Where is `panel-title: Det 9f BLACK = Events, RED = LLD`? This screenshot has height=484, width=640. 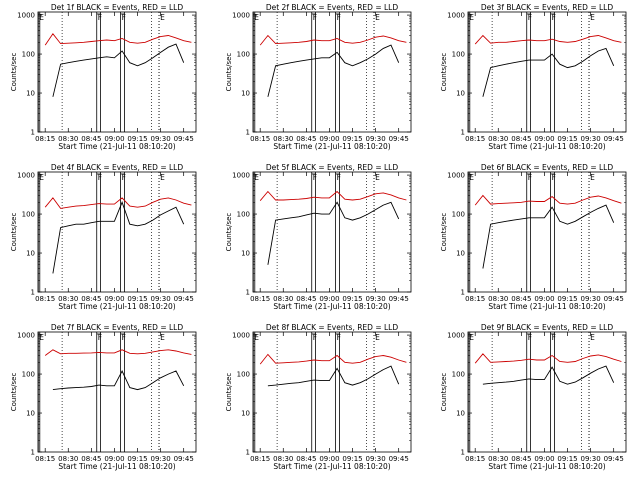 panel-title: Det 9f BLACK = Events, RED = LLD is located at coordinates (547, 327).